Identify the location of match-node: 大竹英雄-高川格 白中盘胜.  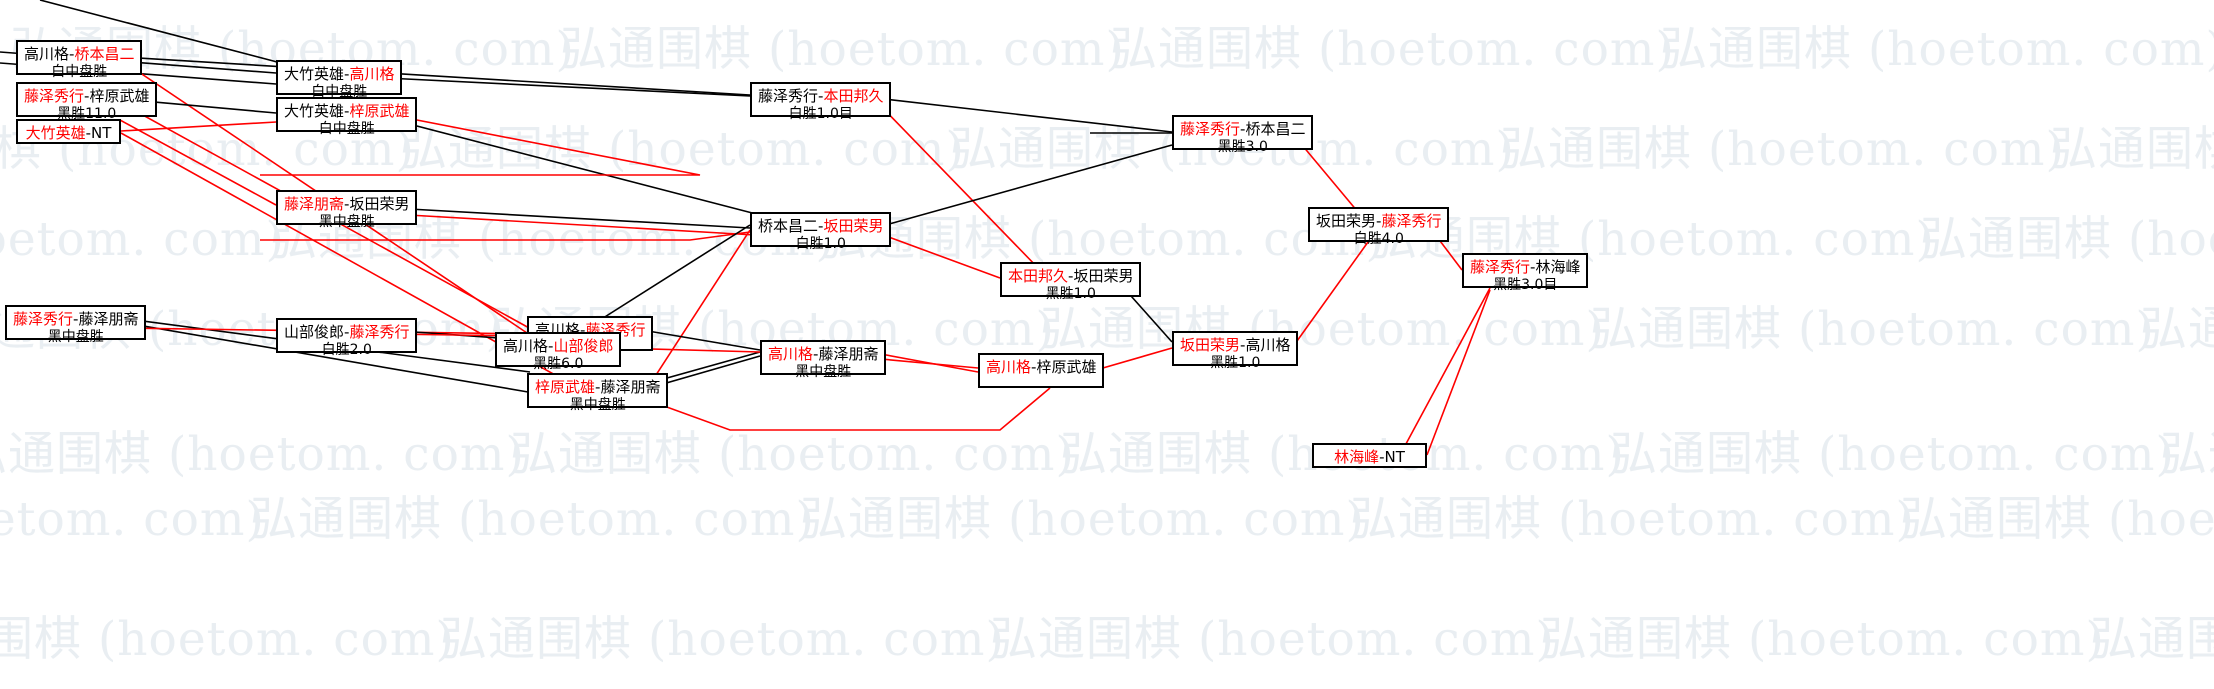
(339, 80).